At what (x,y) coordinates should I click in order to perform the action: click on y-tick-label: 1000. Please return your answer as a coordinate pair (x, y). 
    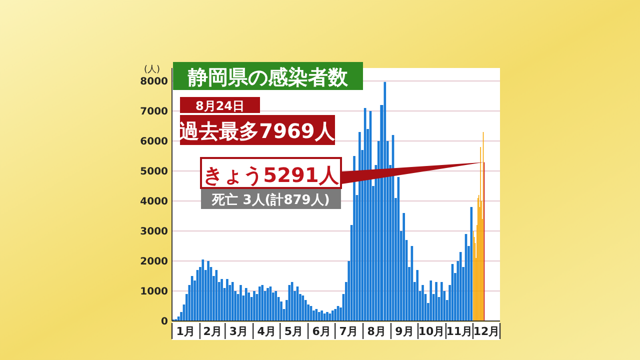
    Looking at the image, I should click on (154, 292).